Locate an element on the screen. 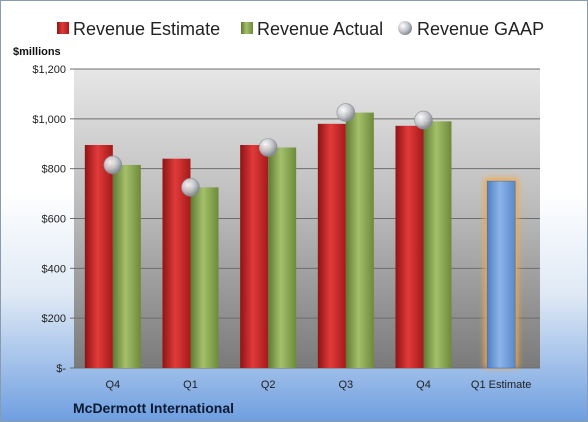 The image size is (588, 422). y-tick-label: $1,000 is located at coordinates (49, 120).